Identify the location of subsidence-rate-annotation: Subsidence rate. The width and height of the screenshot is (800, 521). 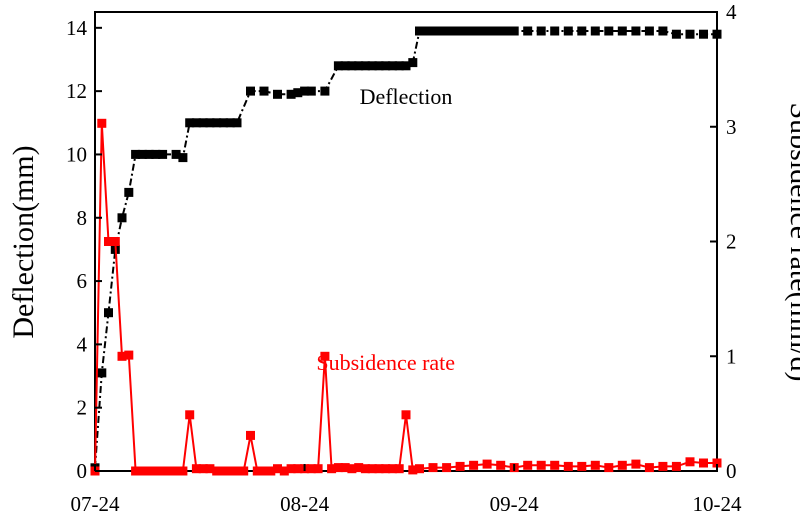
(385, 362).